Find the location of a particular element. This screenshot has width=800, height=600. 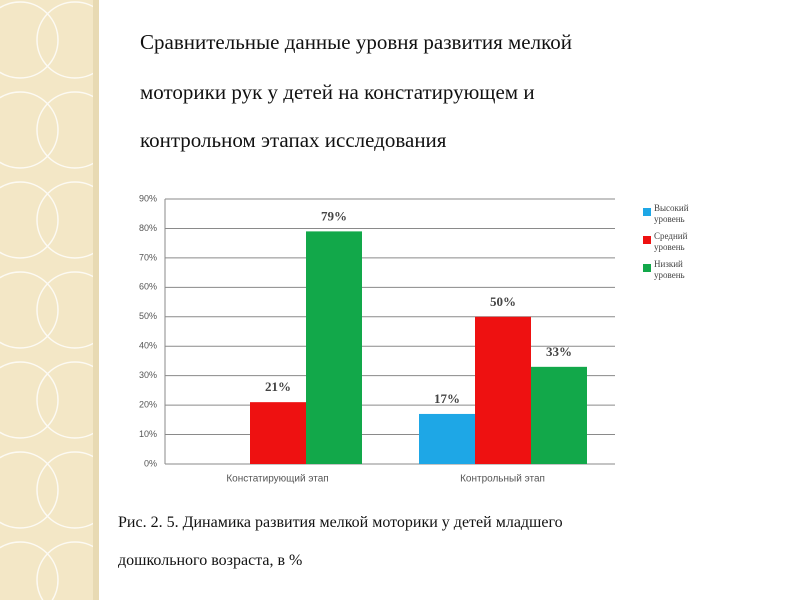

y-tick-label: 70% is located at coordinates (148, 257).